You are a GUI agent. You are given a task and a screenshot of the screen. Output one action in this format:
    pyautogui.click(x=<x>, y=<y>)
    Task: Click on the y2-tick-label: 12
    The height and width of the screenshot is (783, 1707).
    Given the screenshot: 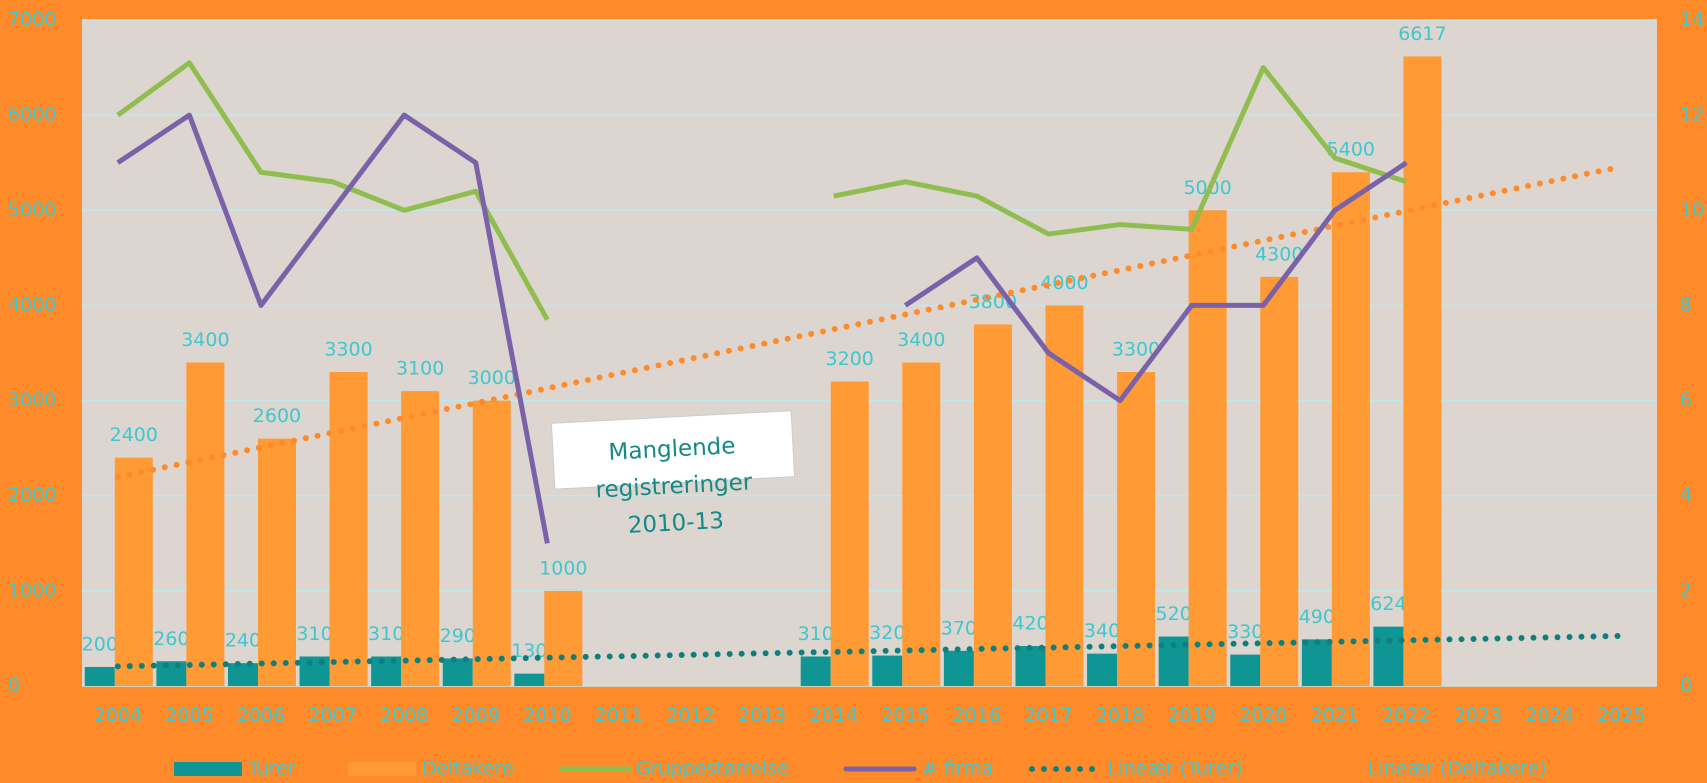 What is the action you would take?
    pyautogui.click(x=1692, y=115)
    